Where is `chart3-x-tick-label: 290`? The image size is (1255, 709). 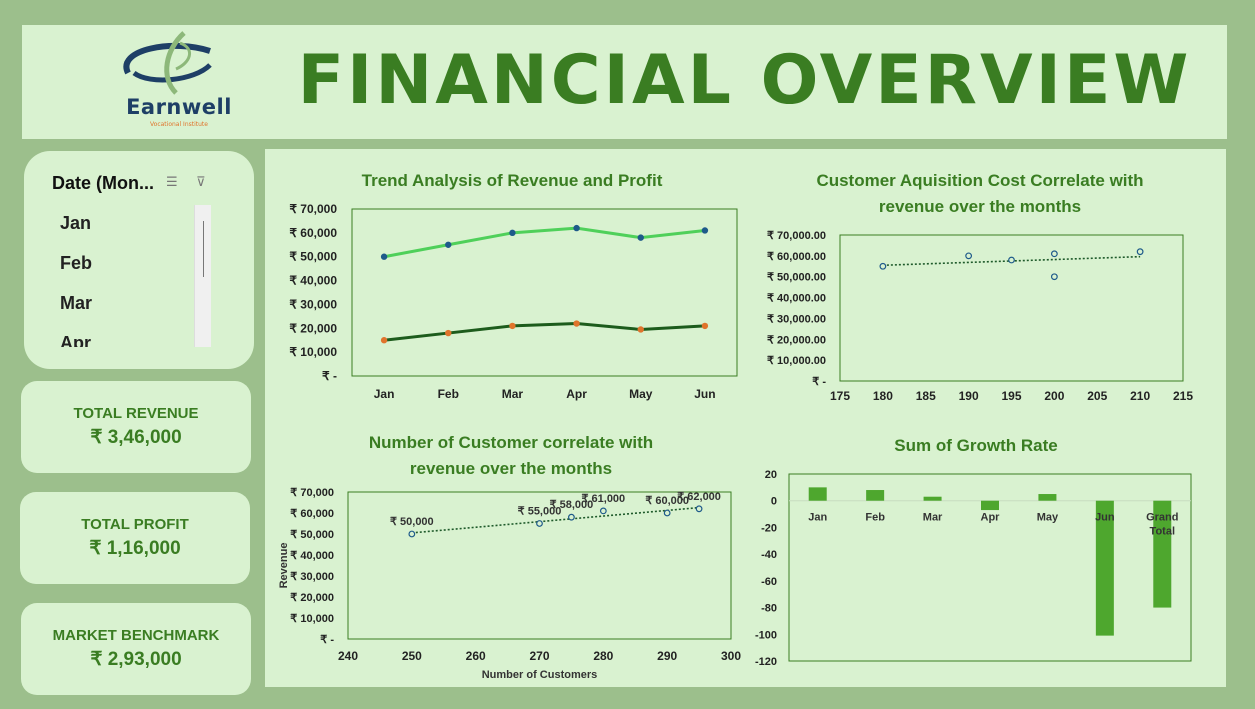 chart3-x-tick-label: 290 is located at coordinates (667, 656).